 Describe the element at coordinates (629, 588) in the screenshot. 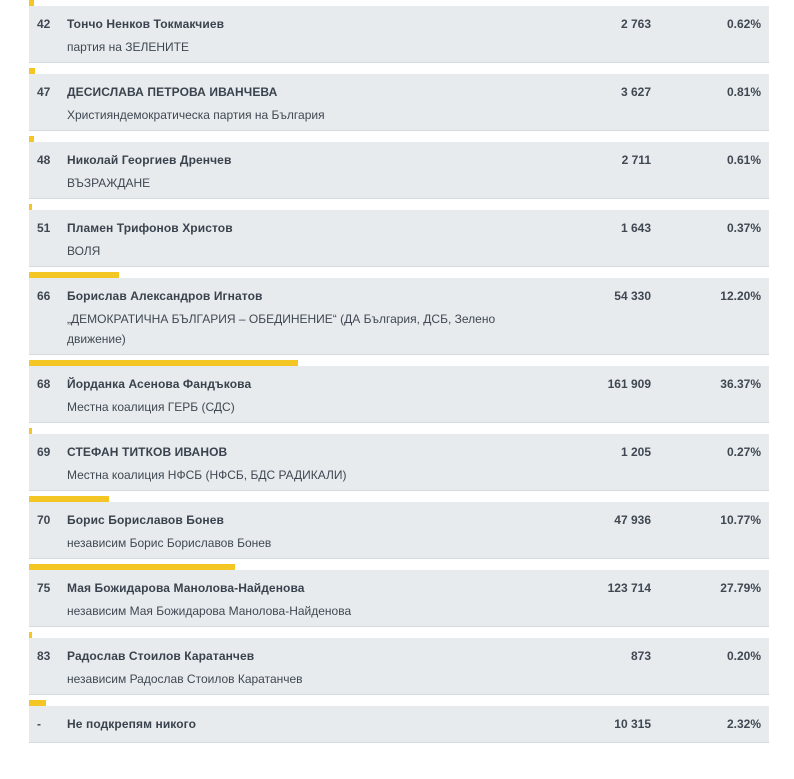

I see `vote-count: 123 714` at that location.